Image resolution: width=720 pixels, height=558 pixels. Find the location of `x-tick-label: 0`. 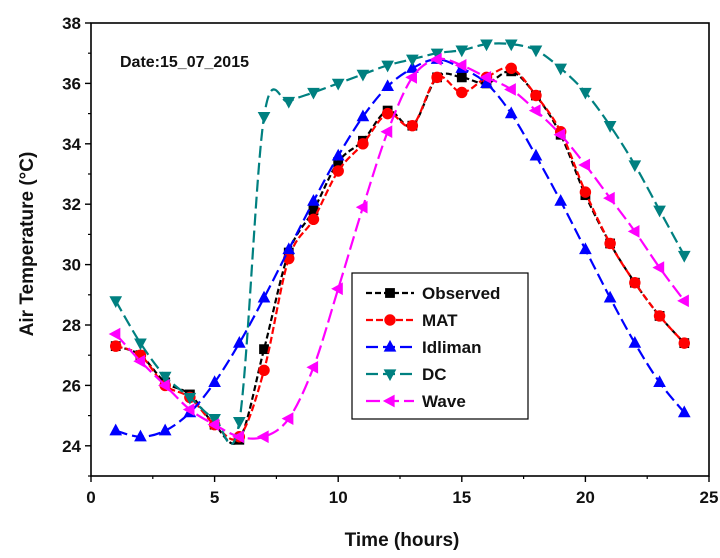

x-tick-label: 0 is located at coordinates (90, 497).